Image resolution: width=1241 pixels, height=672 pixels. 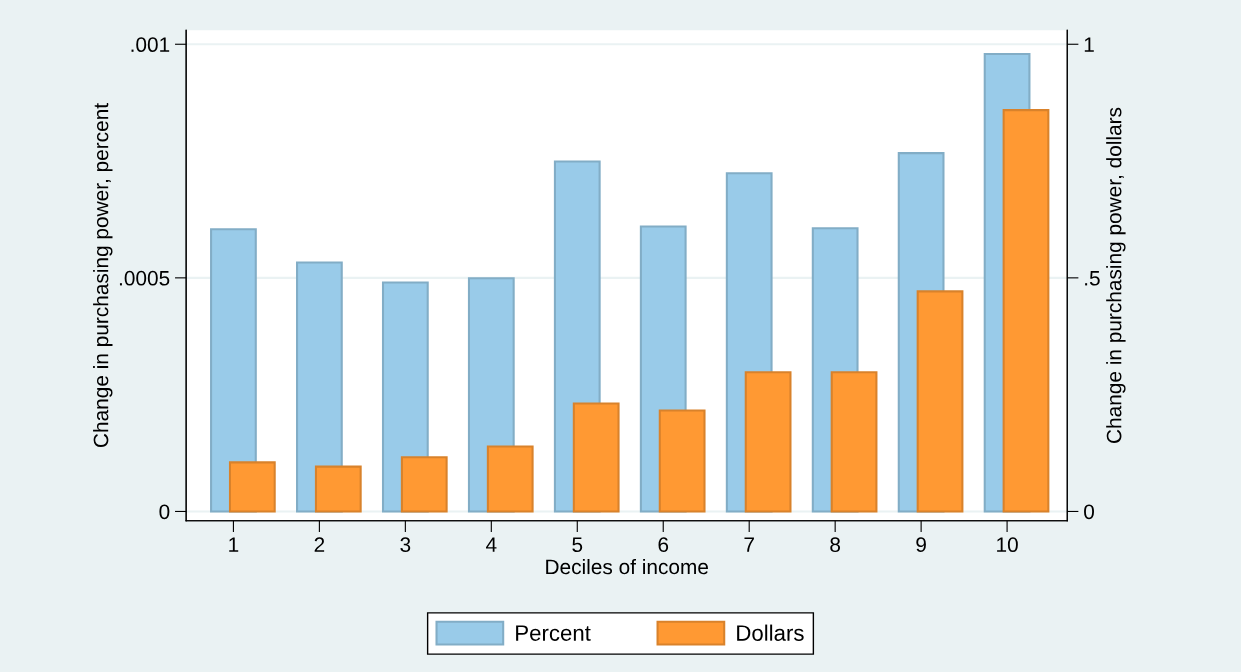 What do you see at coordinates (319, 544) in the screenshot?
I see `x-tick-label: 2` at bounding box center [319, 544].